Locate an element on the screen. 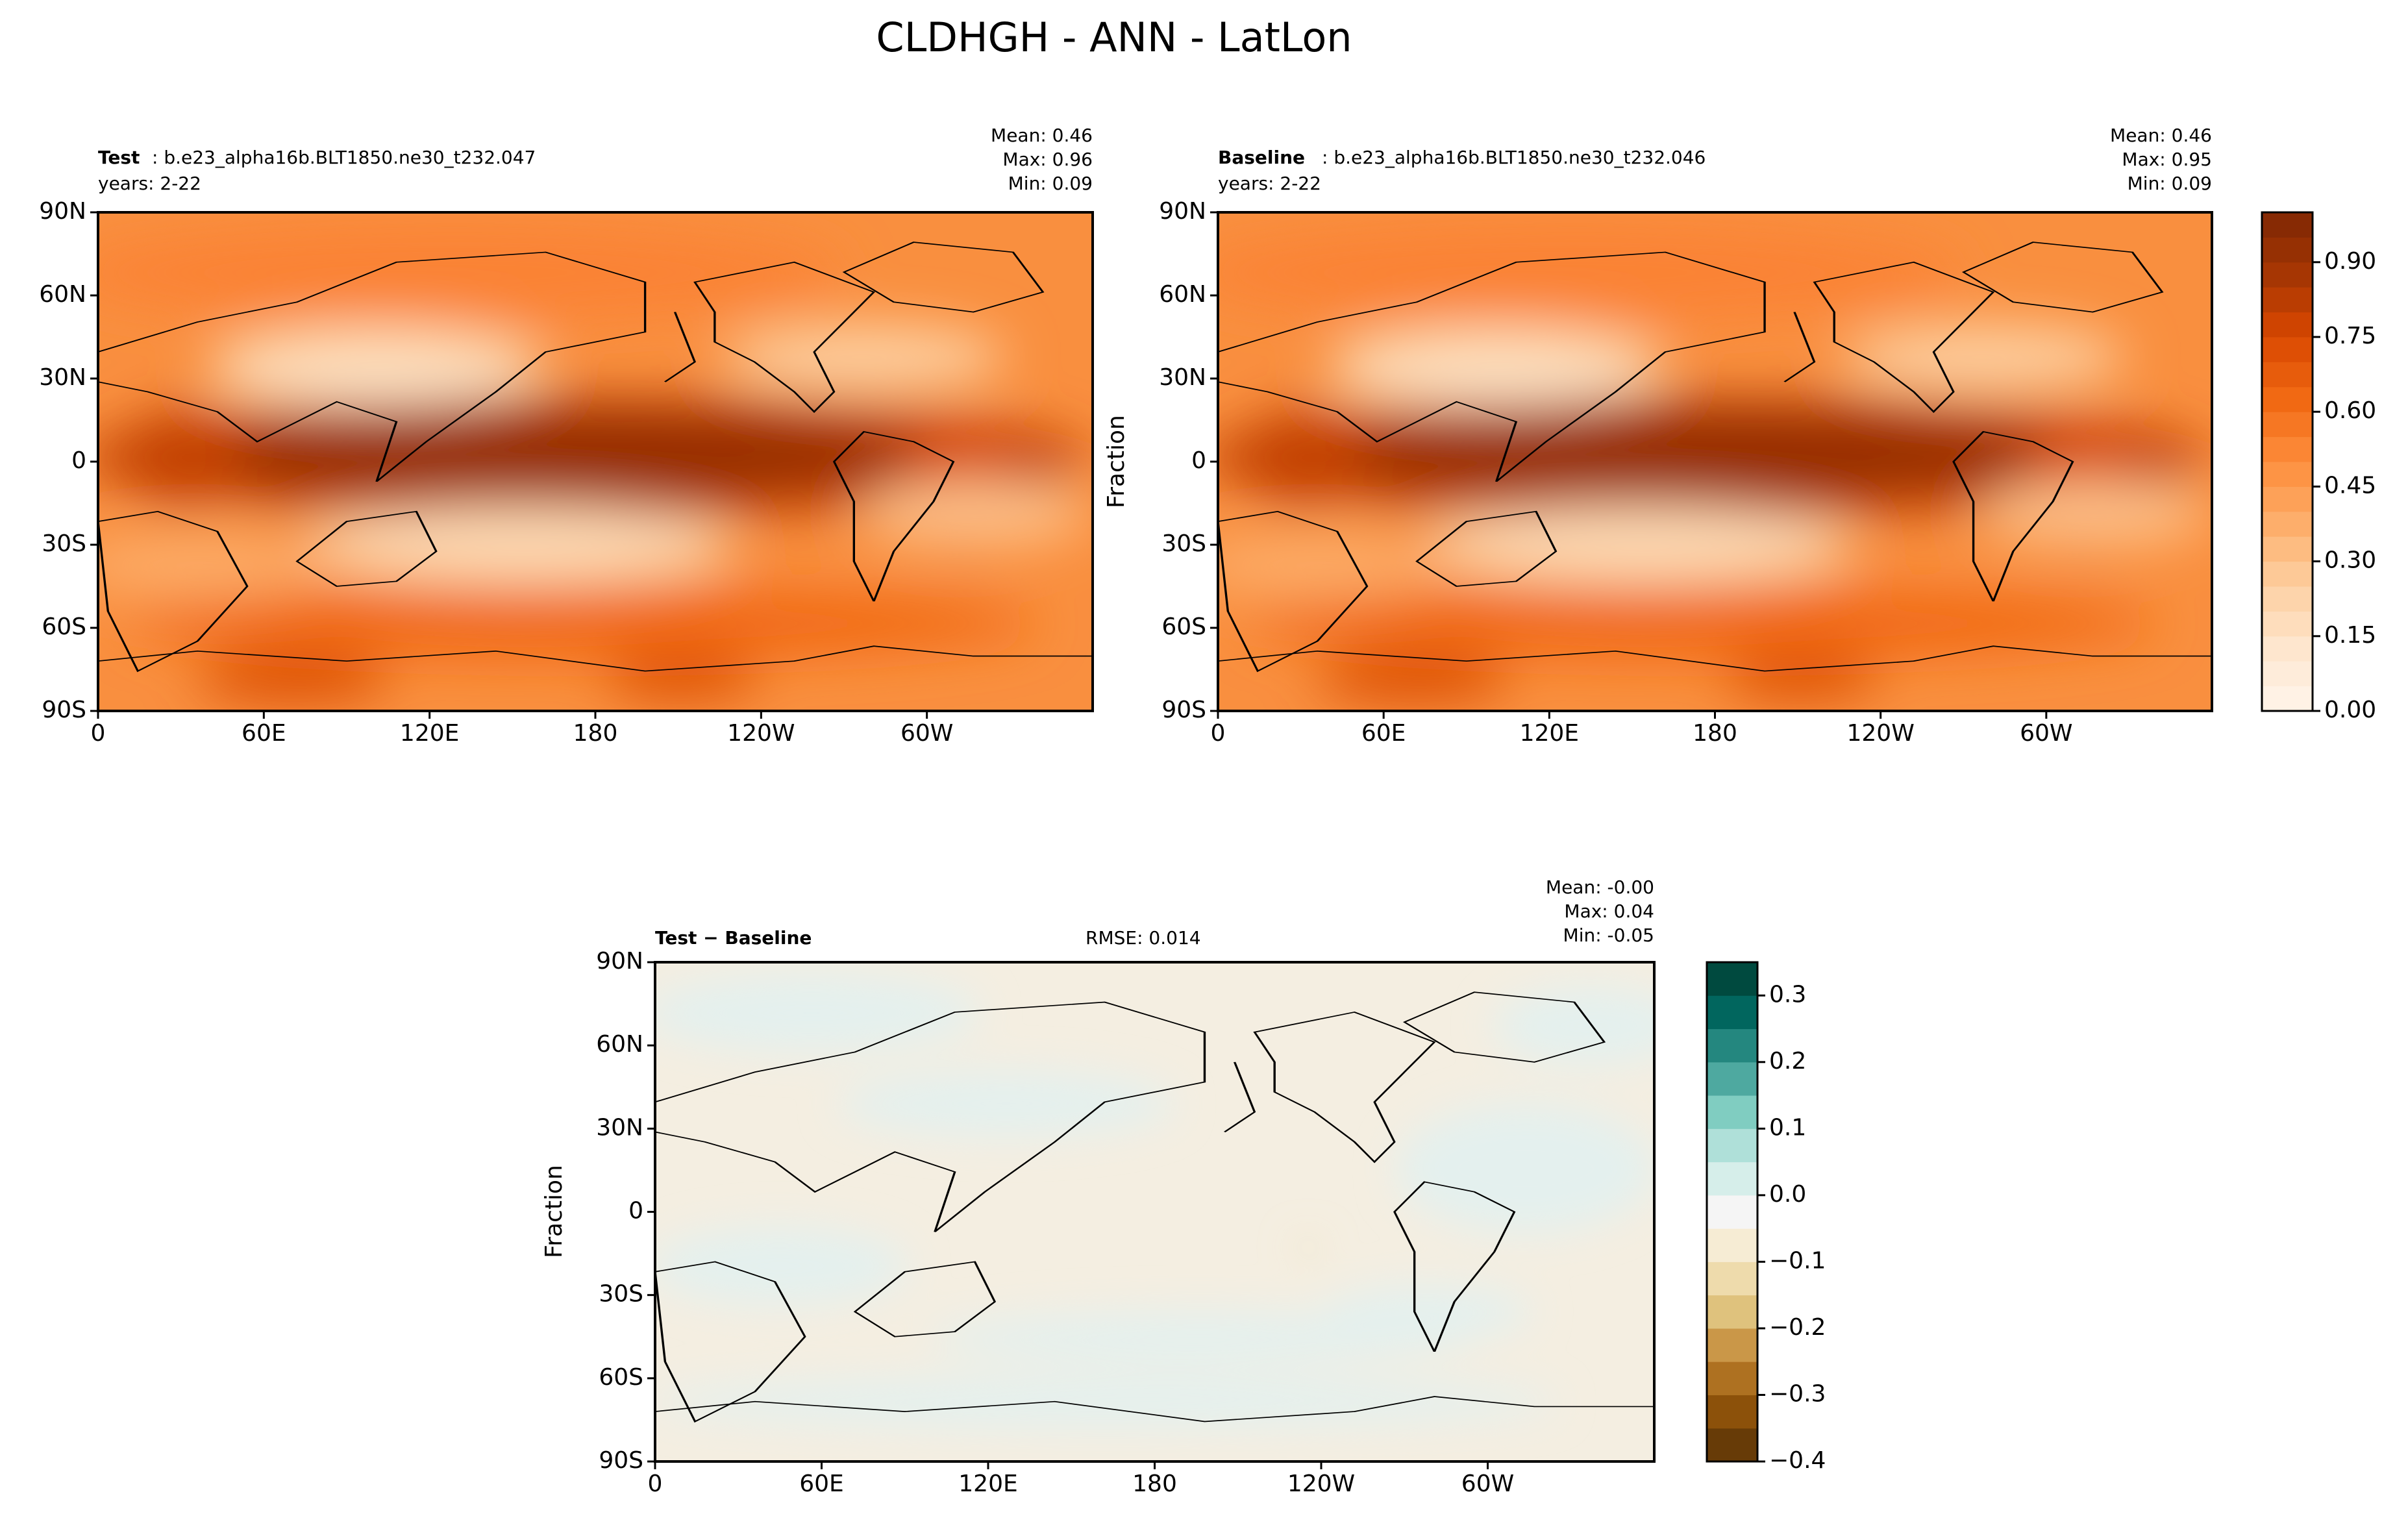 The height and width of the screenshot is (1529, 2408). diff-colorbar: −0.4 −0.3 −0.2 −0.1 0.0 0.1 0.2 0.3 is located at coordinates (1766, 1217).